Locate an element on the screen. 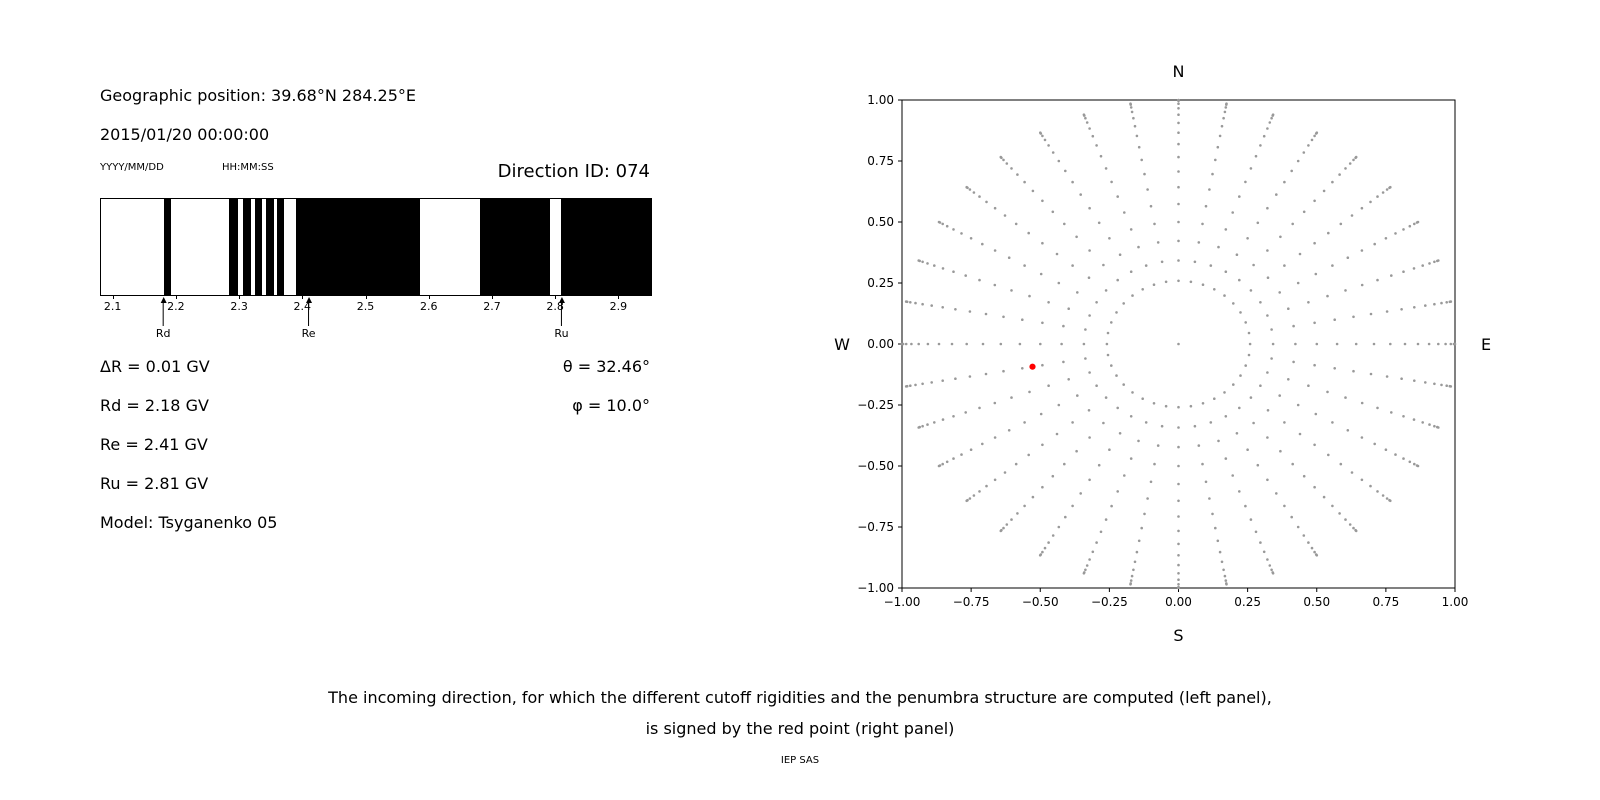  x-tick-label: −1.00 is located at coordinates (902, 602).